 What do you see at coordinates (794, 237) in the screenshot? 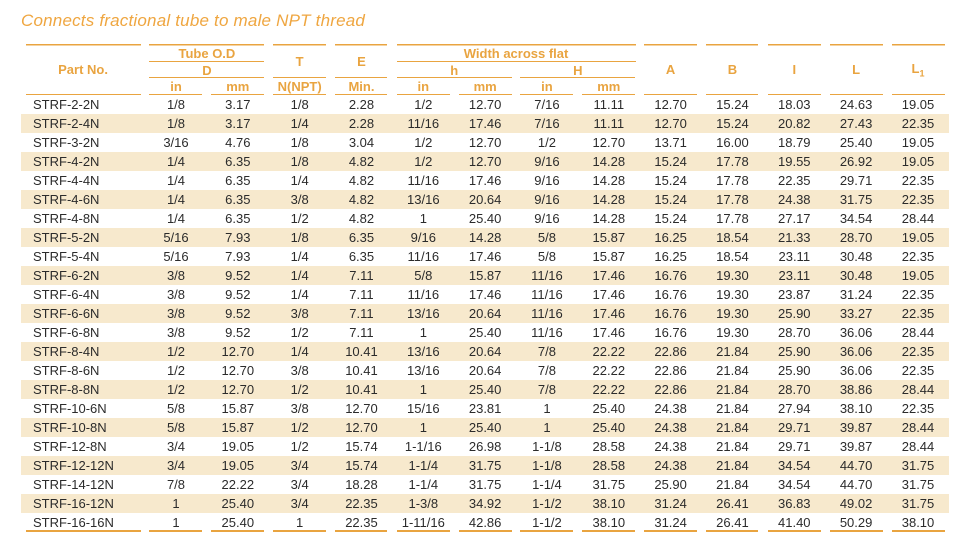
I see `cell-i: 21.33` at bounding box center [794, 237].